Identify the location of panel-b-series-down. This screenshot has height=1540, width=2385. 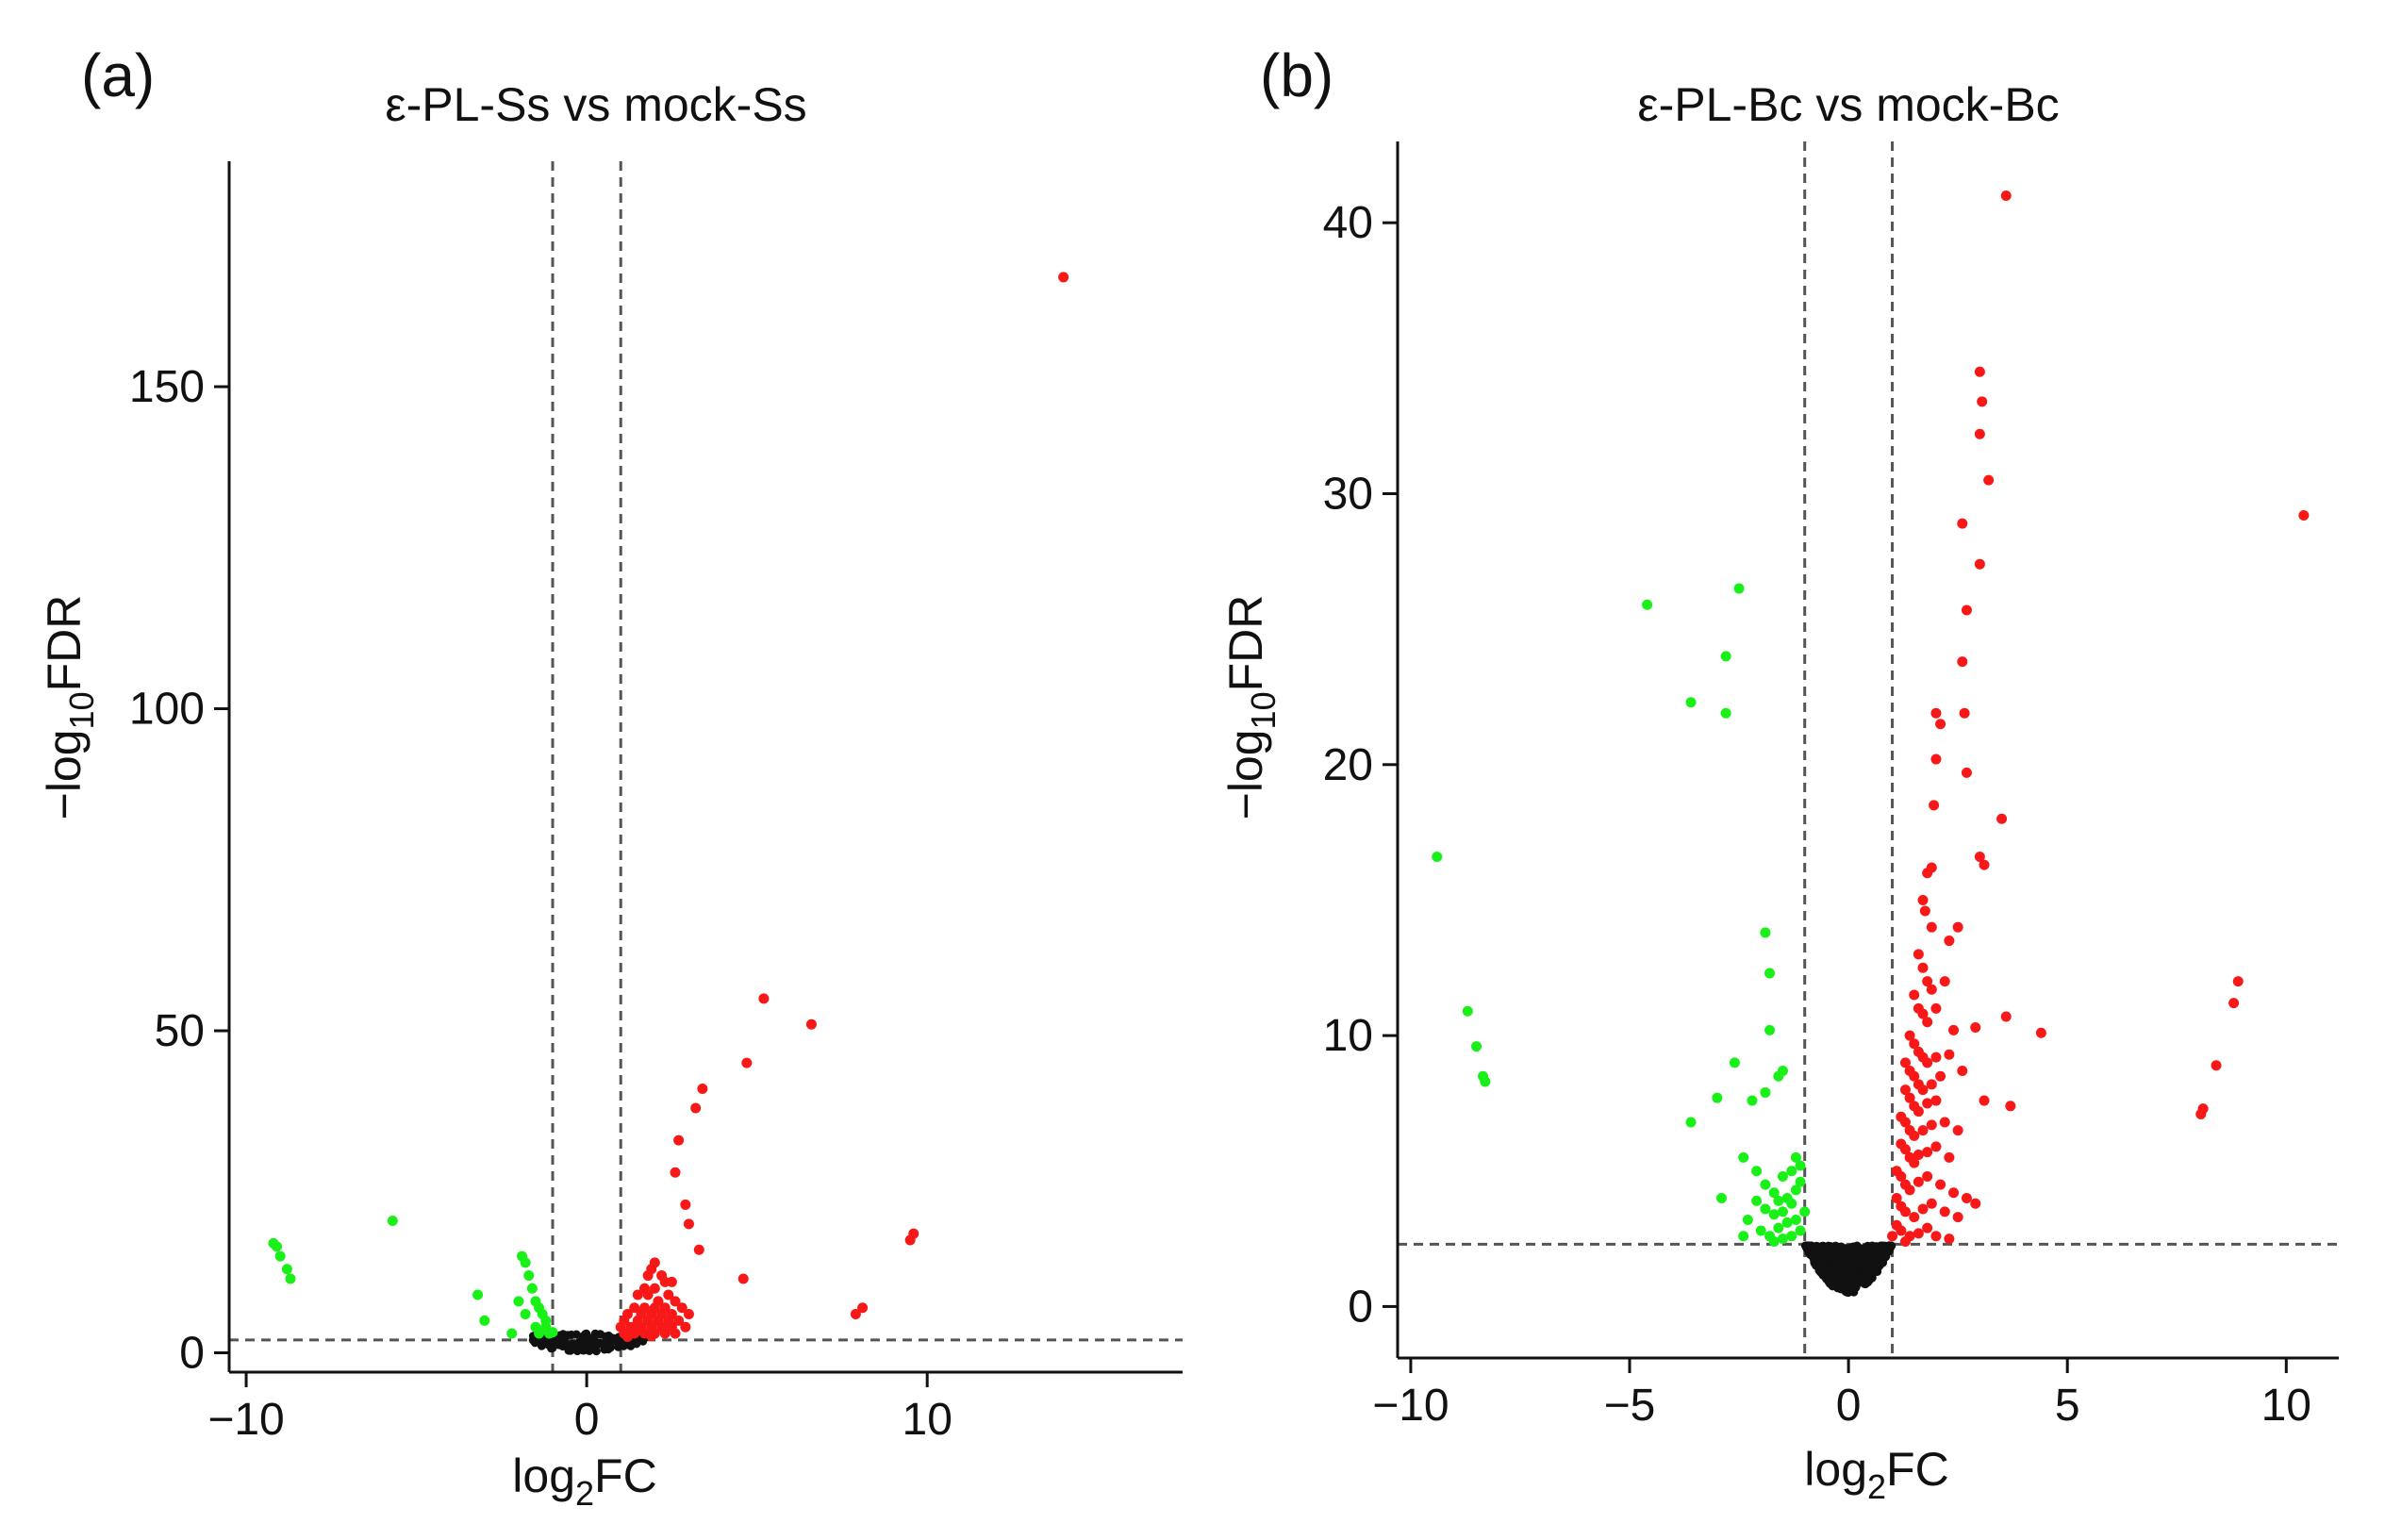
(1621, 915).